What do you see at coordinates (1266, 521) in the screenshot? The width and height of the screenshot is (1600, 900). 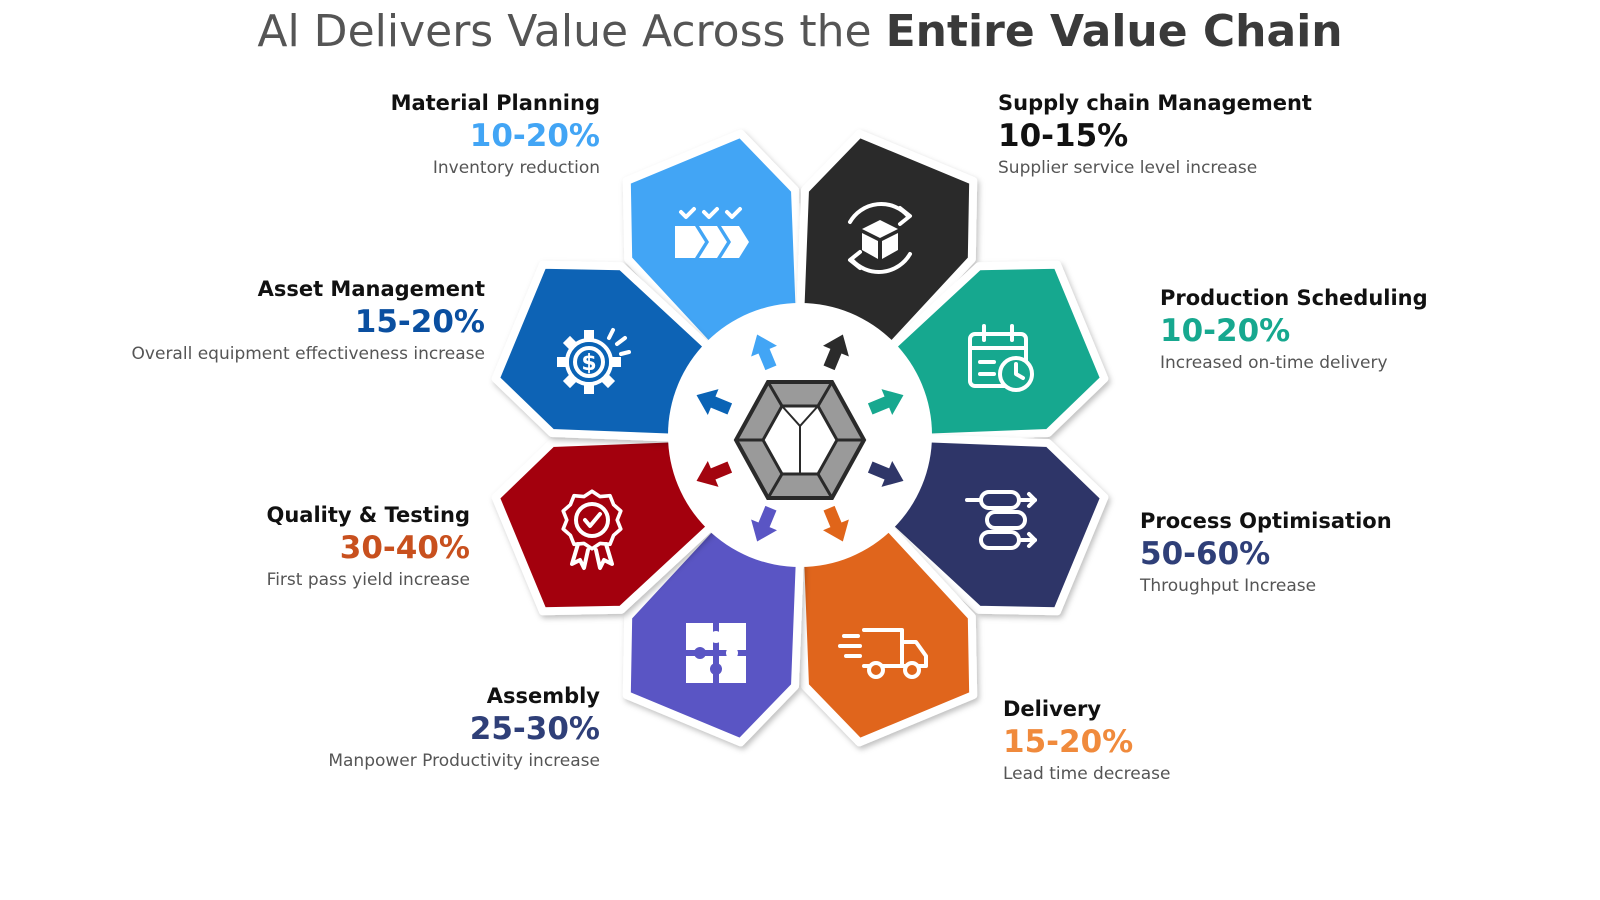 I see `segment-title: Process Optimisation` at bounding box center [1266, 521].